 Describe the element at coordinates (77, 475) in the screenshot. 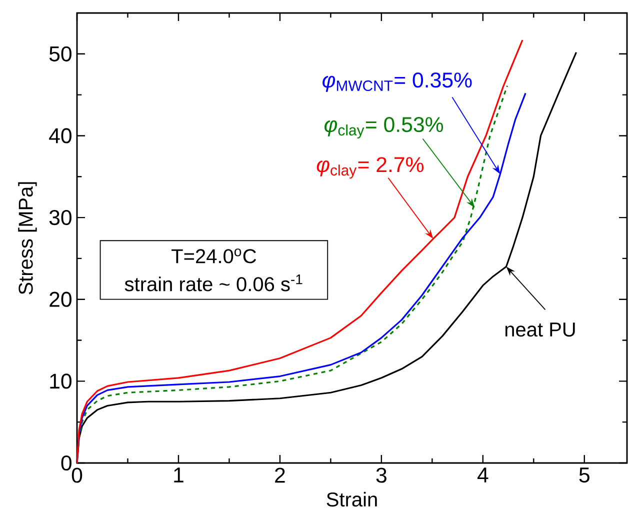

I see `x-tick-label: 0` at that location.